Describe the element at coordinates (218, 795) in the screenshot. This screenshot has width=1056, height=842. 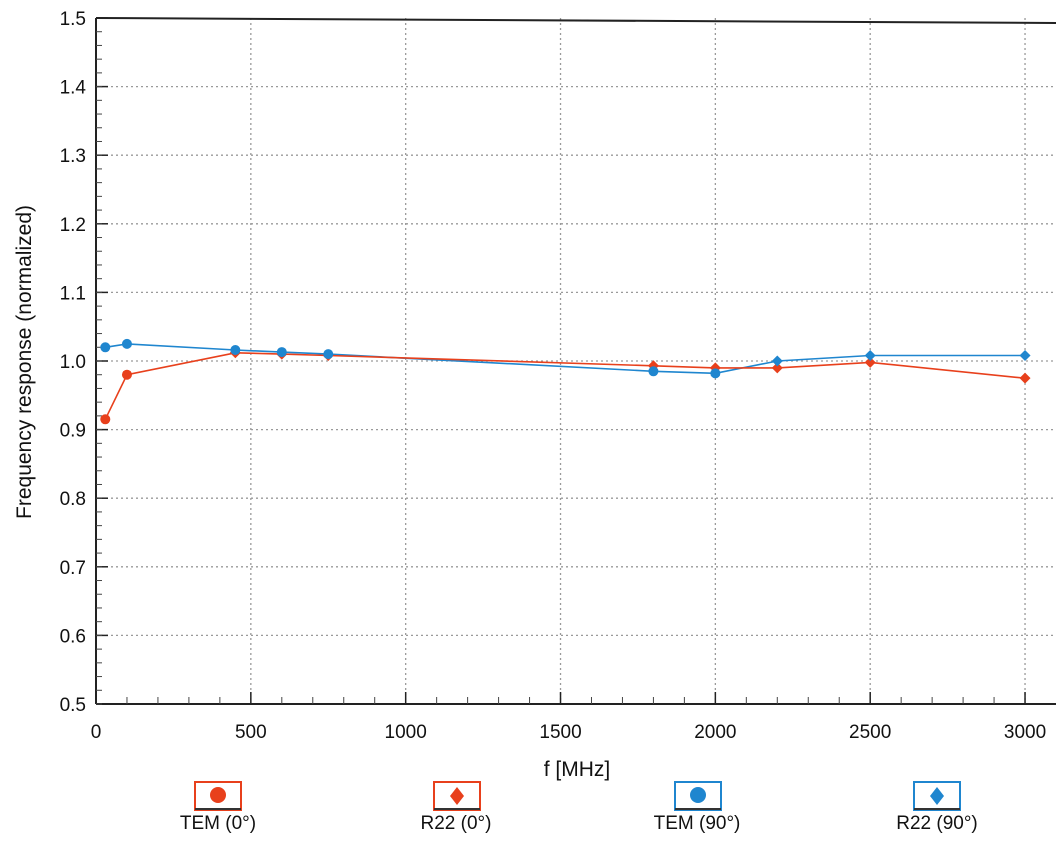
I see `legend-marker-circle-red` at that location.